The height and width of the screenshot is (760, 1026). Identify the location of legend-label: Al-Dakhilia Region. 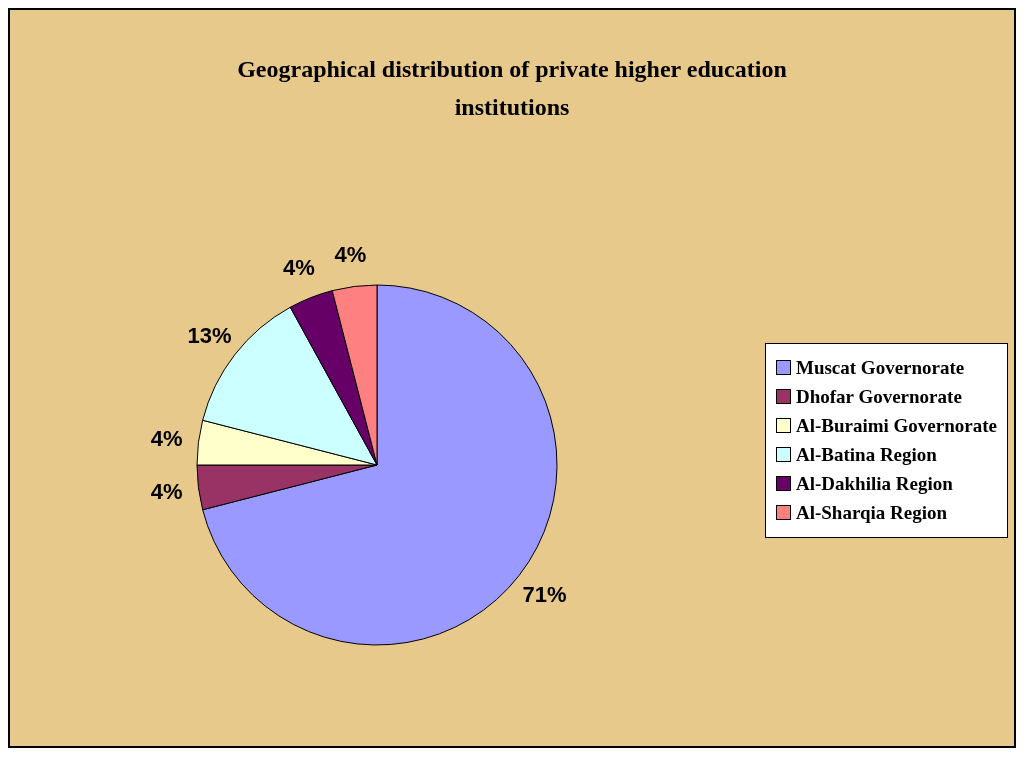
(874, 483).